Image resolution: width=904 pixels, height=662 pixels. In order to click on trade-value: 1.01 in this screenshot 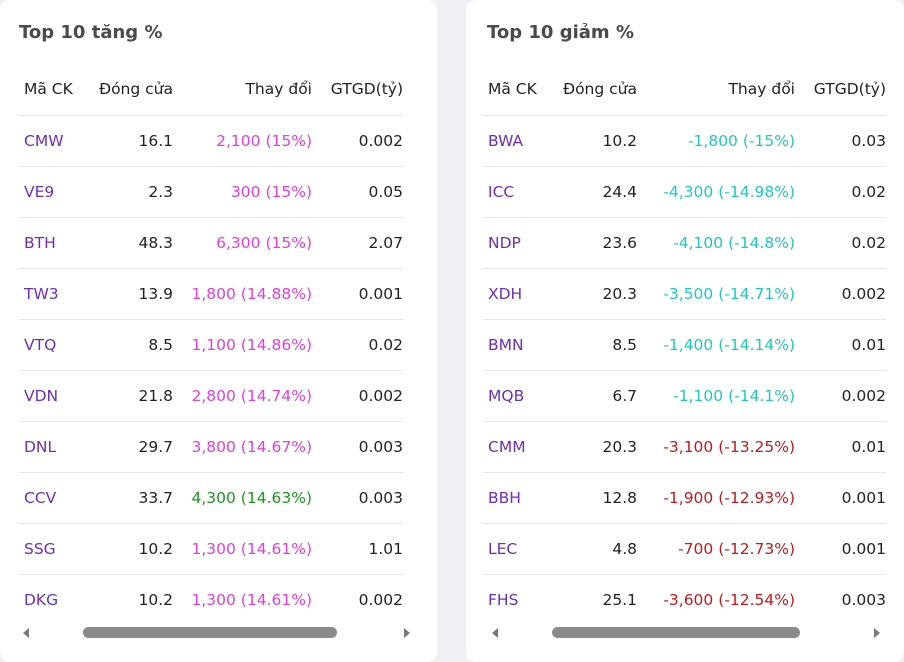, I will do `click(357, 549)`.